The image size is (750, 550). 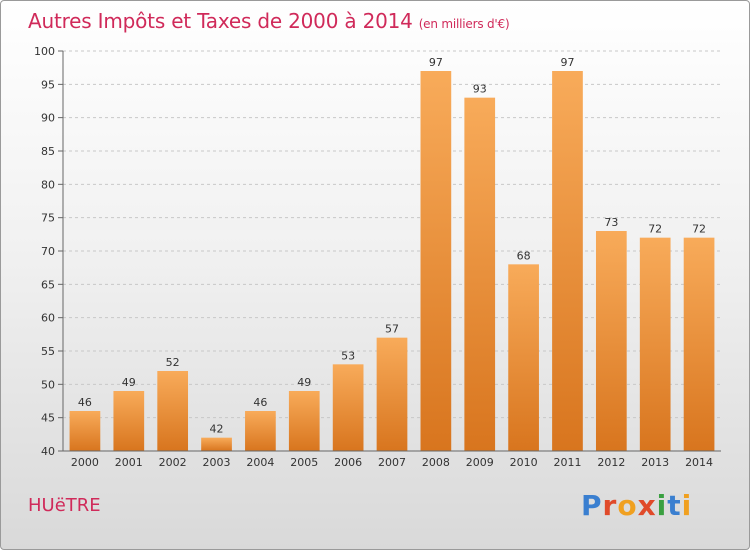 What do you see at coordinates (627, 505) in the screenshot?
I see `logo-letter: o` at bounding box center [627, 505].